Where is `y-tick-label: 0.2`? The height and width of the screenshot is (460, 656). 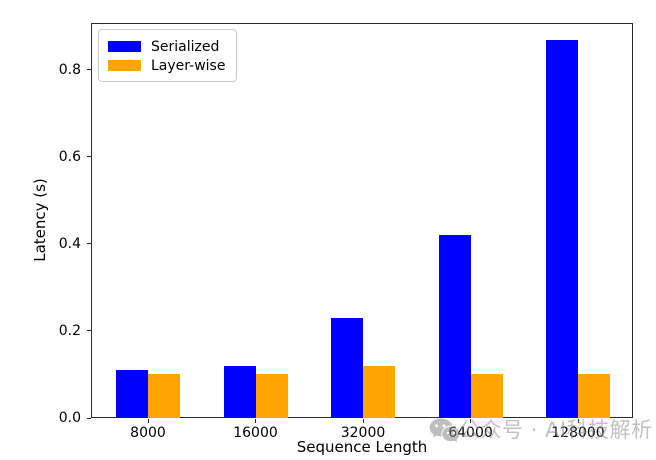 y-tick-label: 0.2 is located at coordinates (69, 330).